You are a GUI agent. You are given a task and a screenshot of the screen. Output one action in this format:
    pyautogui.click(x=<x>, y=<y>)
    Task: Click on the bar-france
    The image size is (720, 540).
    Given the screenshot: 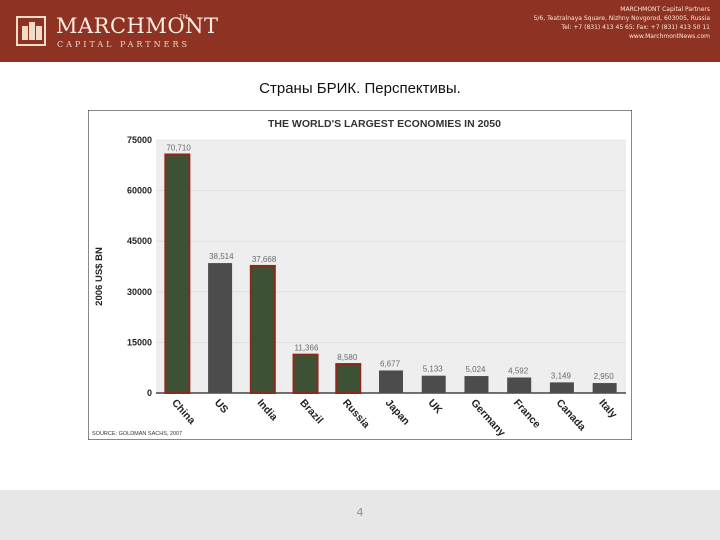 What is the action you would take?
    pyautogui.click(x=519, y=385)
    